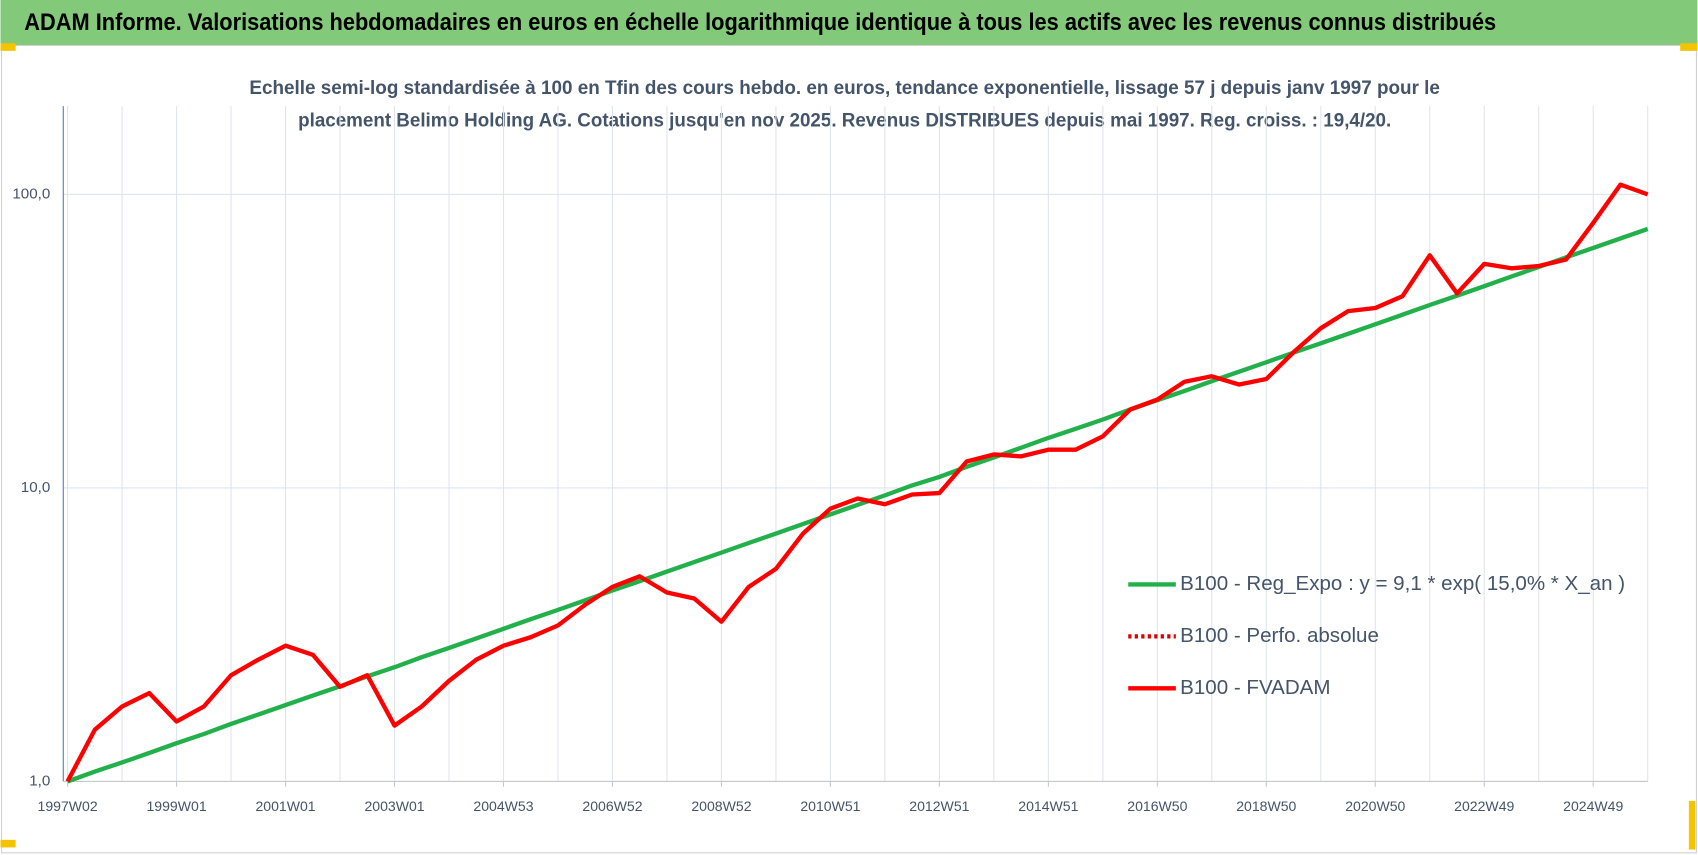 This screenshot has height=855, width=1698. Describe the element at coordinates (612, 806) in the screenshot. I see `x-tick-label: 2006W52` at that location.